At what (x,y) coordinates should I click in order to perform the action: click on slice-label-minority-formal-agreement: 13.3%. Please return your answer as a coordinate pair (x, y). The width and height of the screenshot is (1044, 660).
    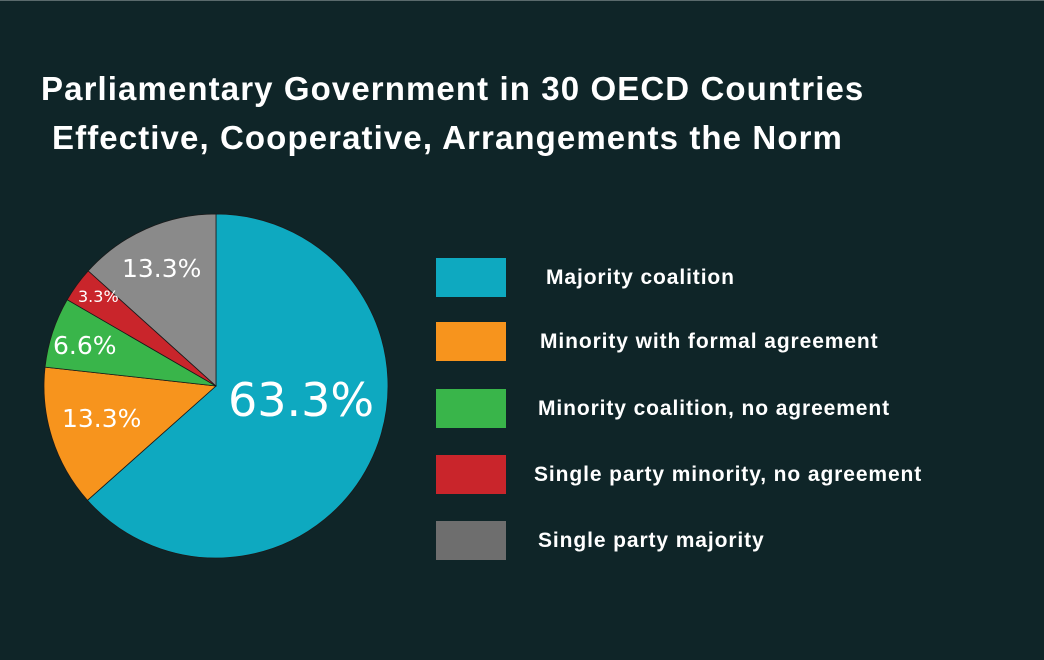
    Looking at the image, I should click on (101, 418).